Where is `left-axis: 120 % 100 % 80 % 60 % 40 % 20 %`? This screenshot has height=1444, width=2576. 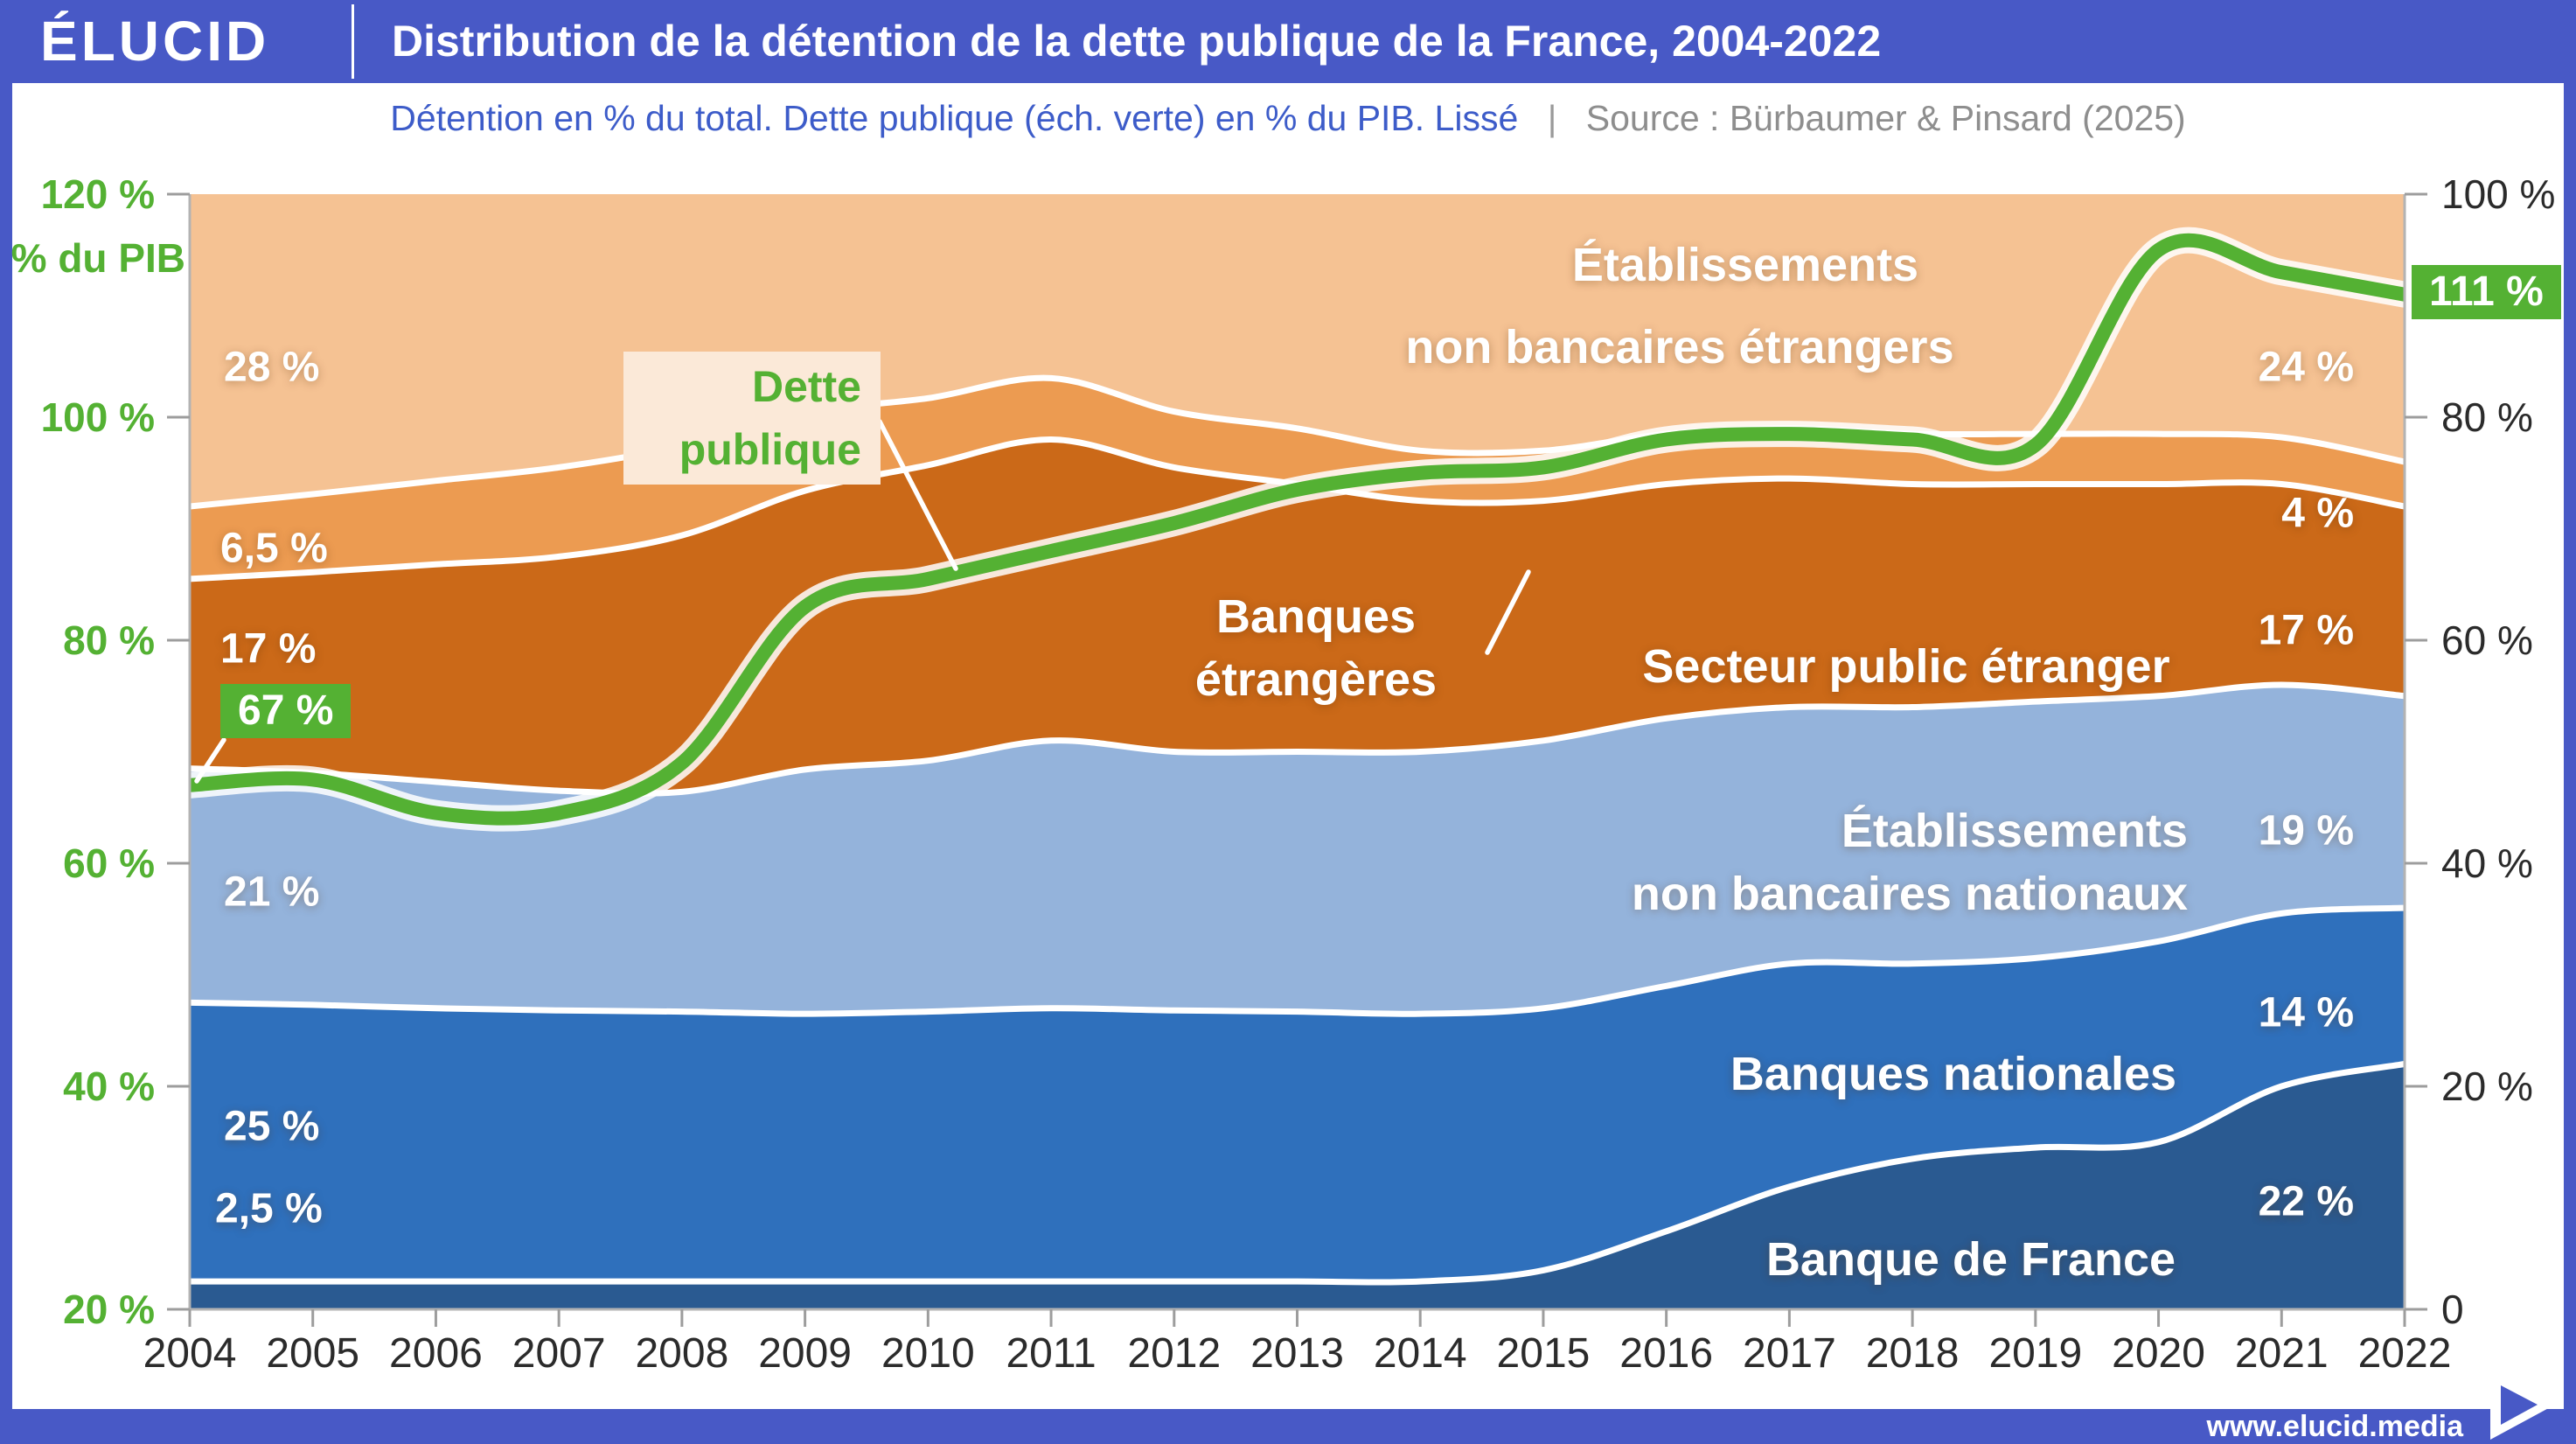
left-axis: 120 % 100 % 80 % 60 % 40 % 20 % is located at coordinates (115, 751).